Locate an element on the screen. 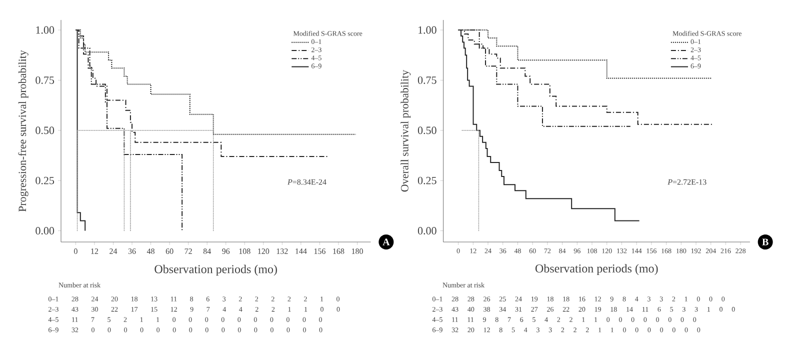 The width and height of the screenshot is (798, 355). x-tick-label: 156 is located at coordinates (320, 251).